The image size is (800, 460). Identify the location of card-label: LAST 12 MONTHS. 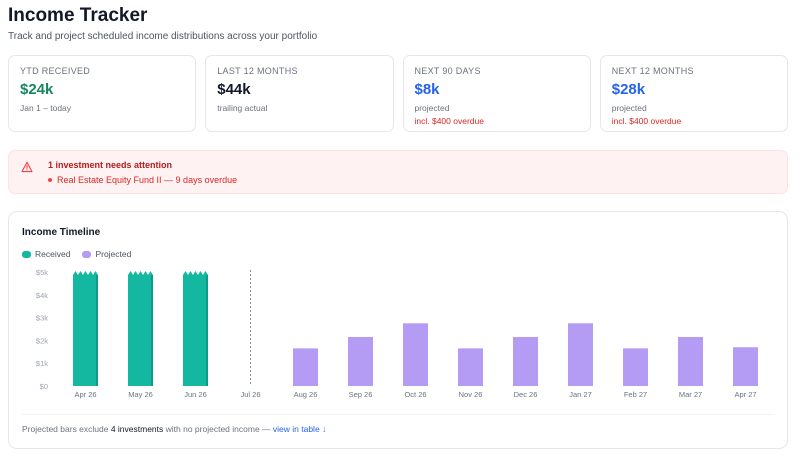
(257, 71).